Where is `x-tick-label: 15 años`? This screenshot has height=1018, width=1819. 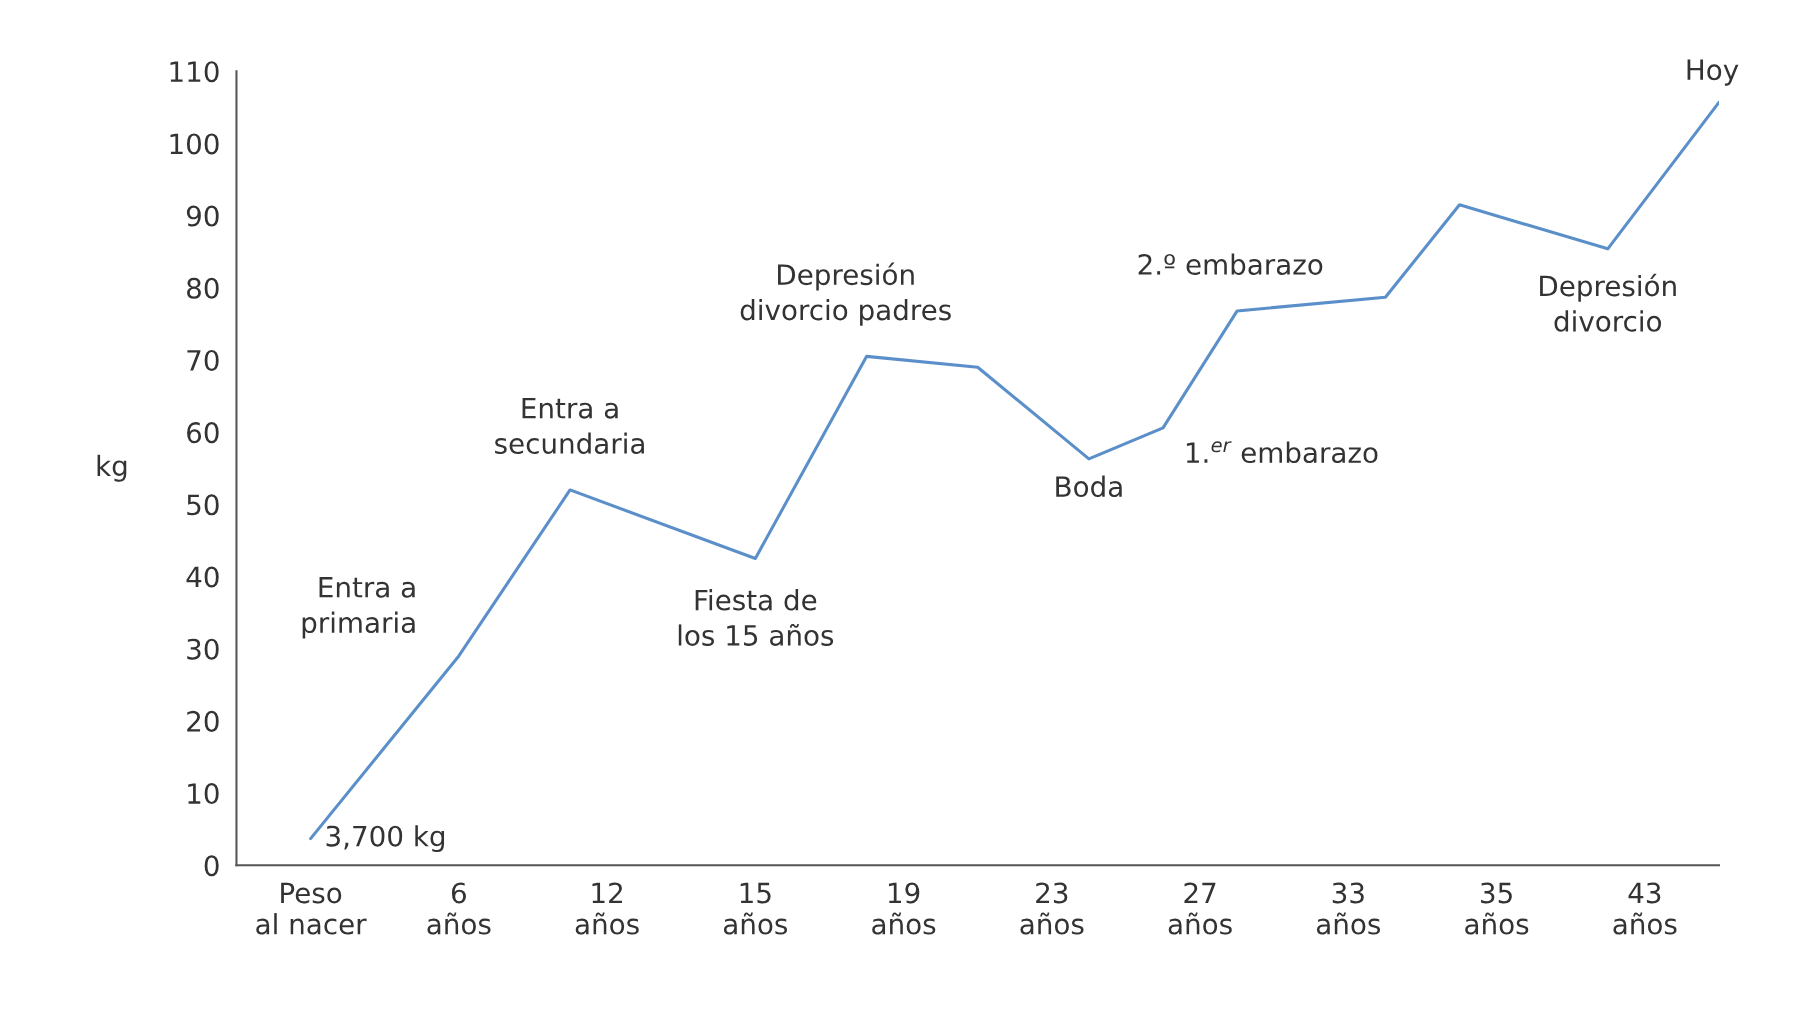 x-tick-label: 15 años is located at coordinates (755, 908).